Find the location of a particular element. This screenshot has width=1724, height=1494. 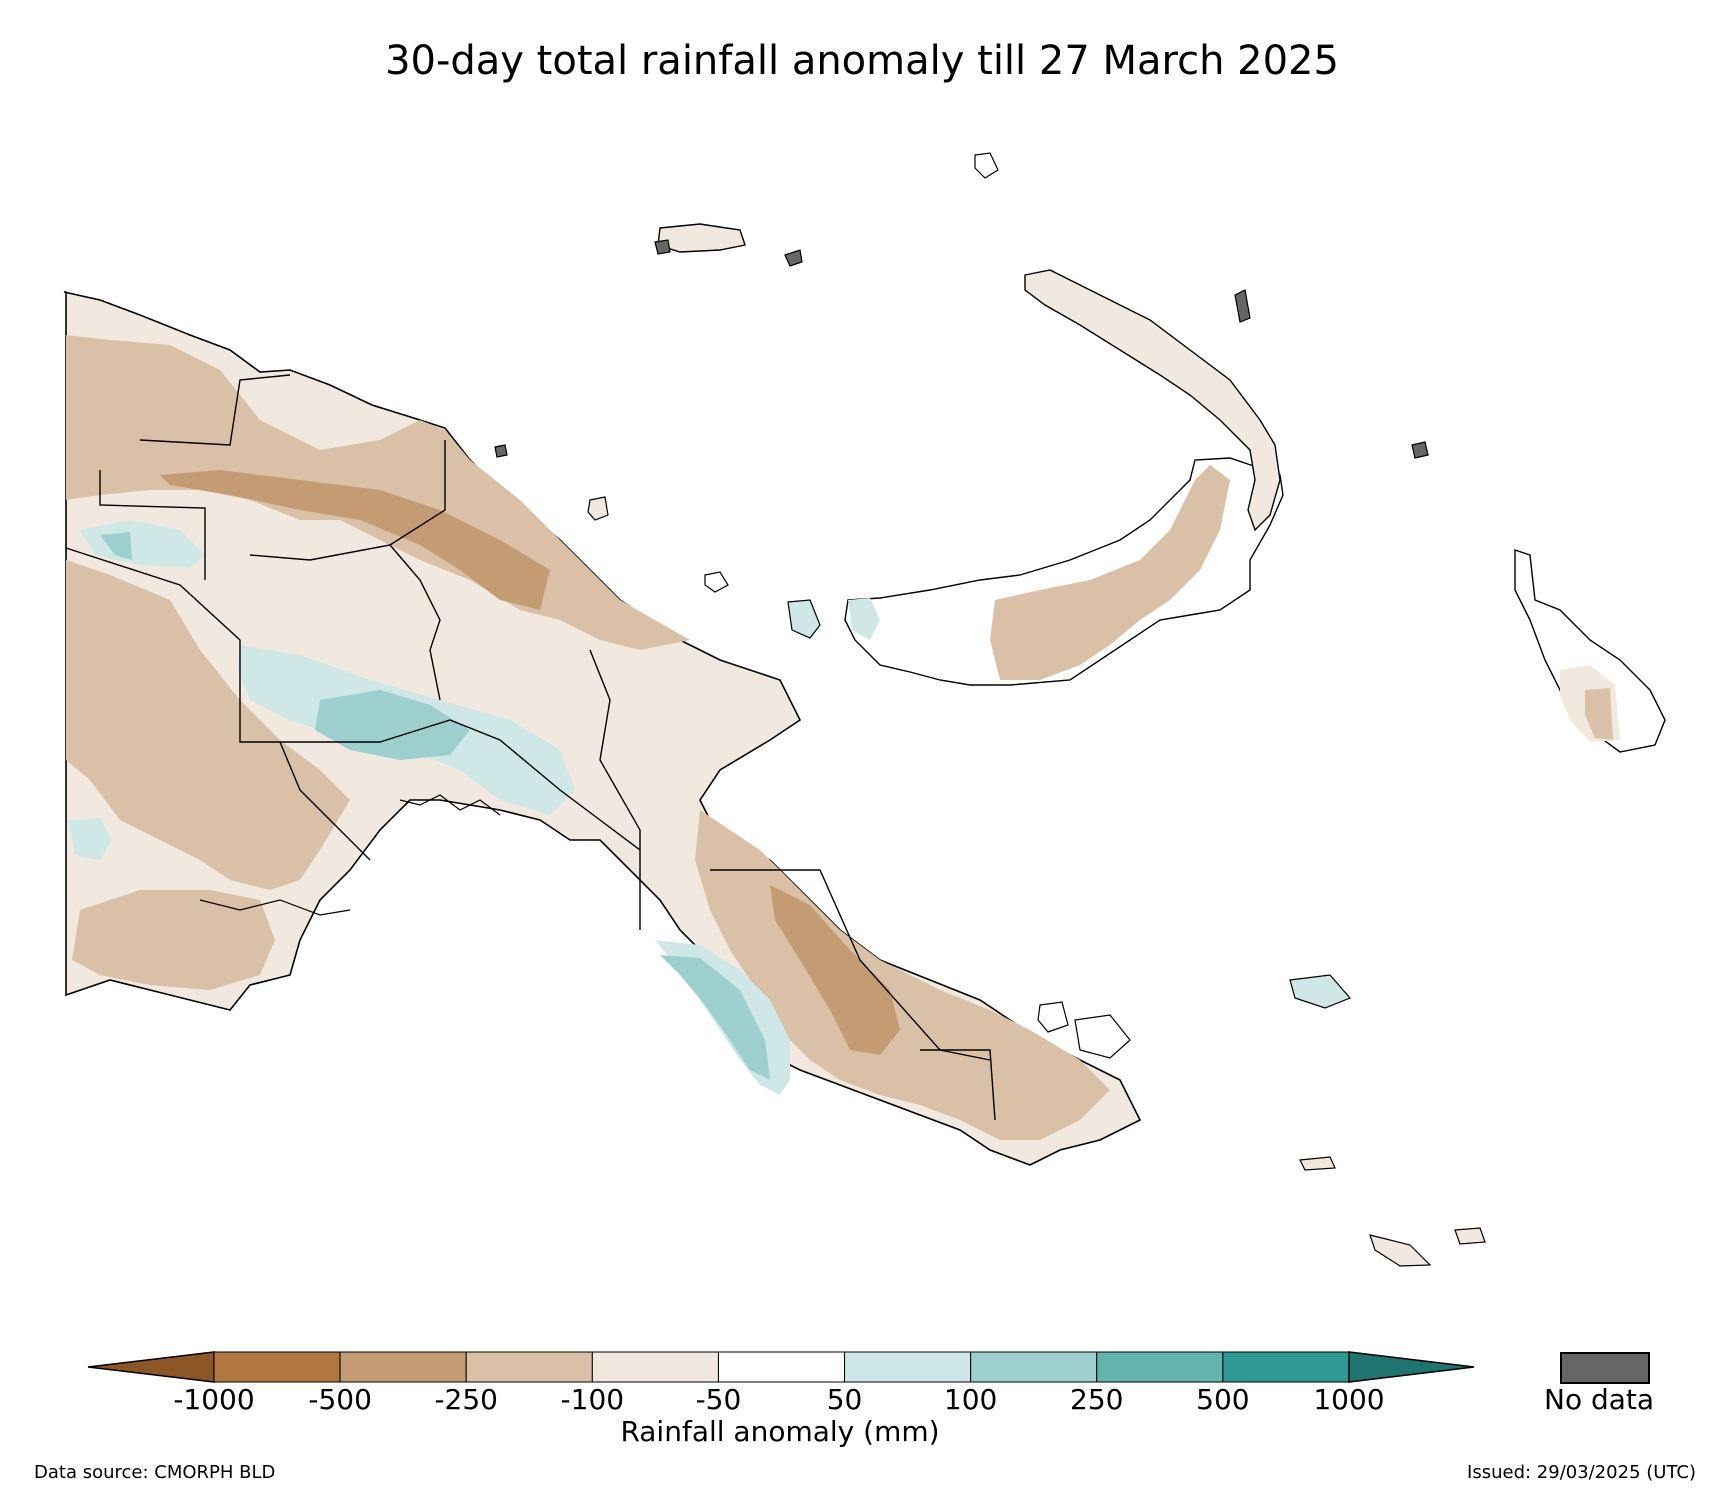

legend-tick-label: -50 is located at coordinates (718, 1399).